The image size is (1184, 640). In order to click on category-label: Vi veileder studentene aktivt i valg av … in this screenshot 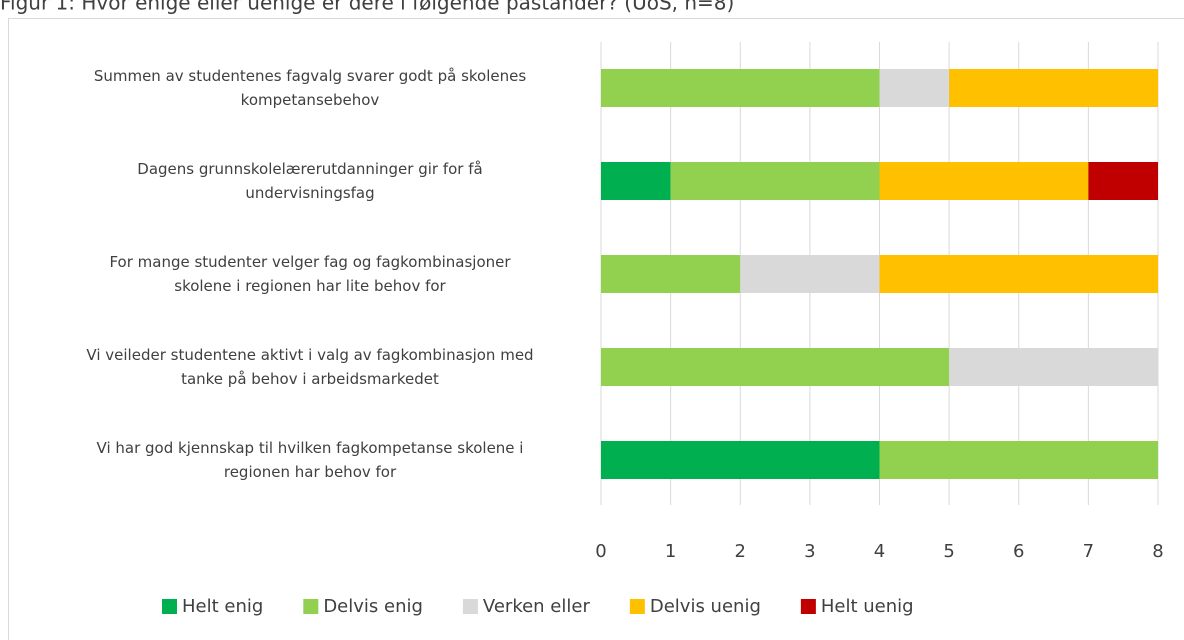, I will do `click(310, 367)`.